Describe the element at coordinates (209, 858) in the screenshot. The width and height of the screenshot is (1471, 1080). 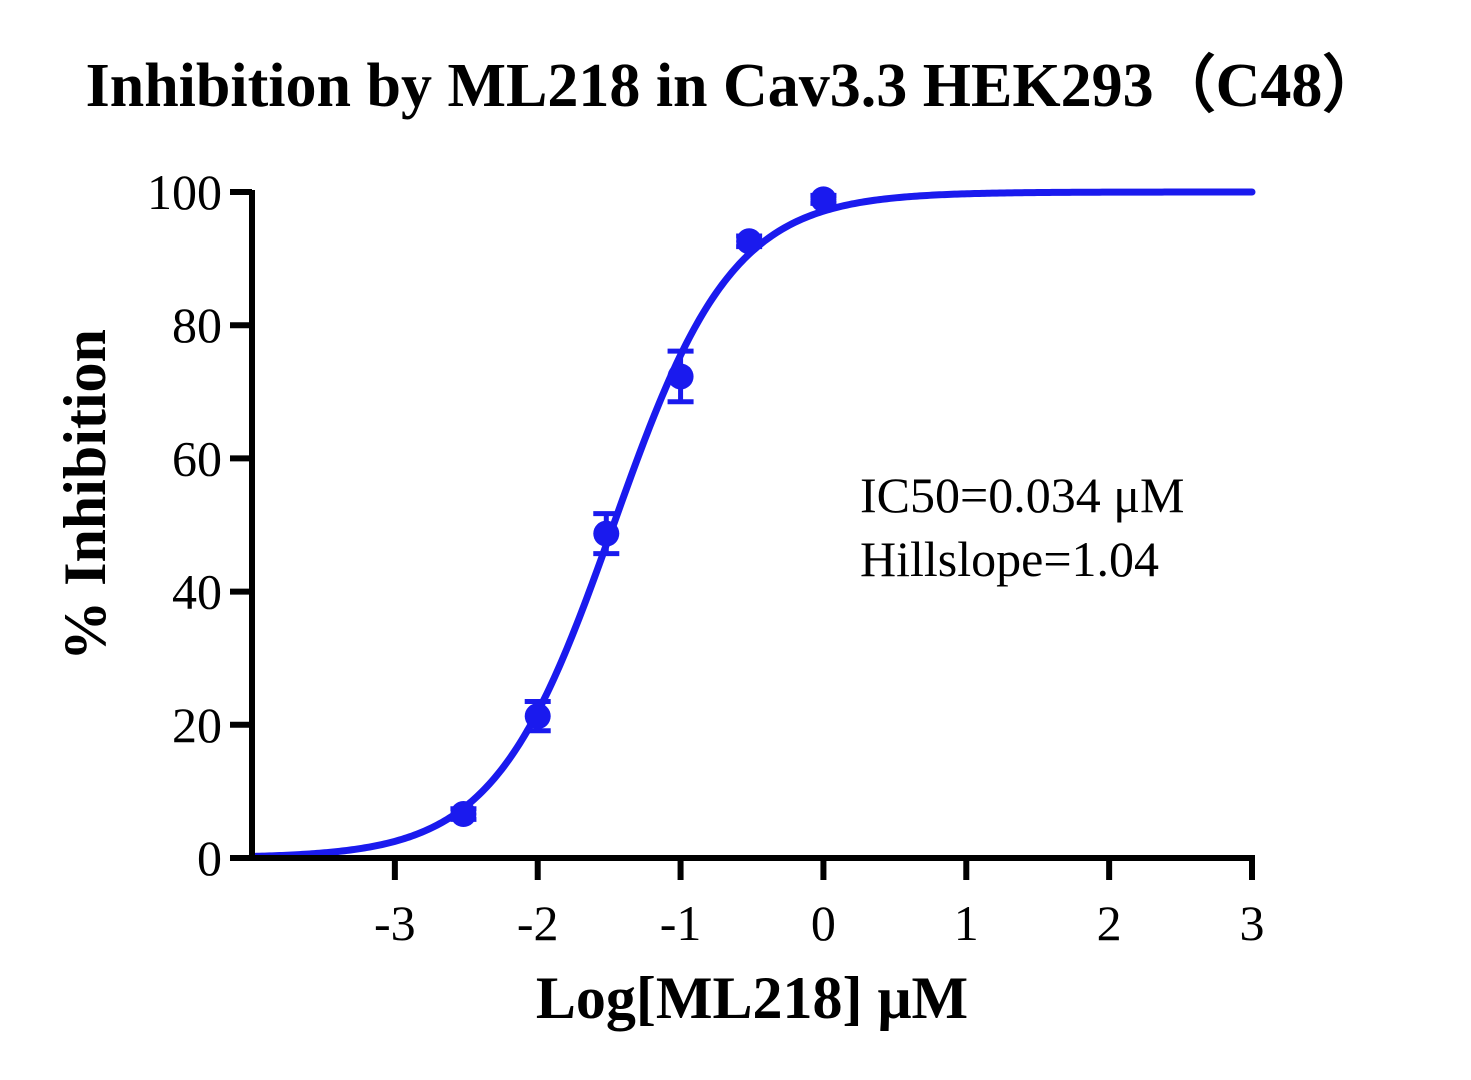
I see `y-tick-label: 0` at that location.